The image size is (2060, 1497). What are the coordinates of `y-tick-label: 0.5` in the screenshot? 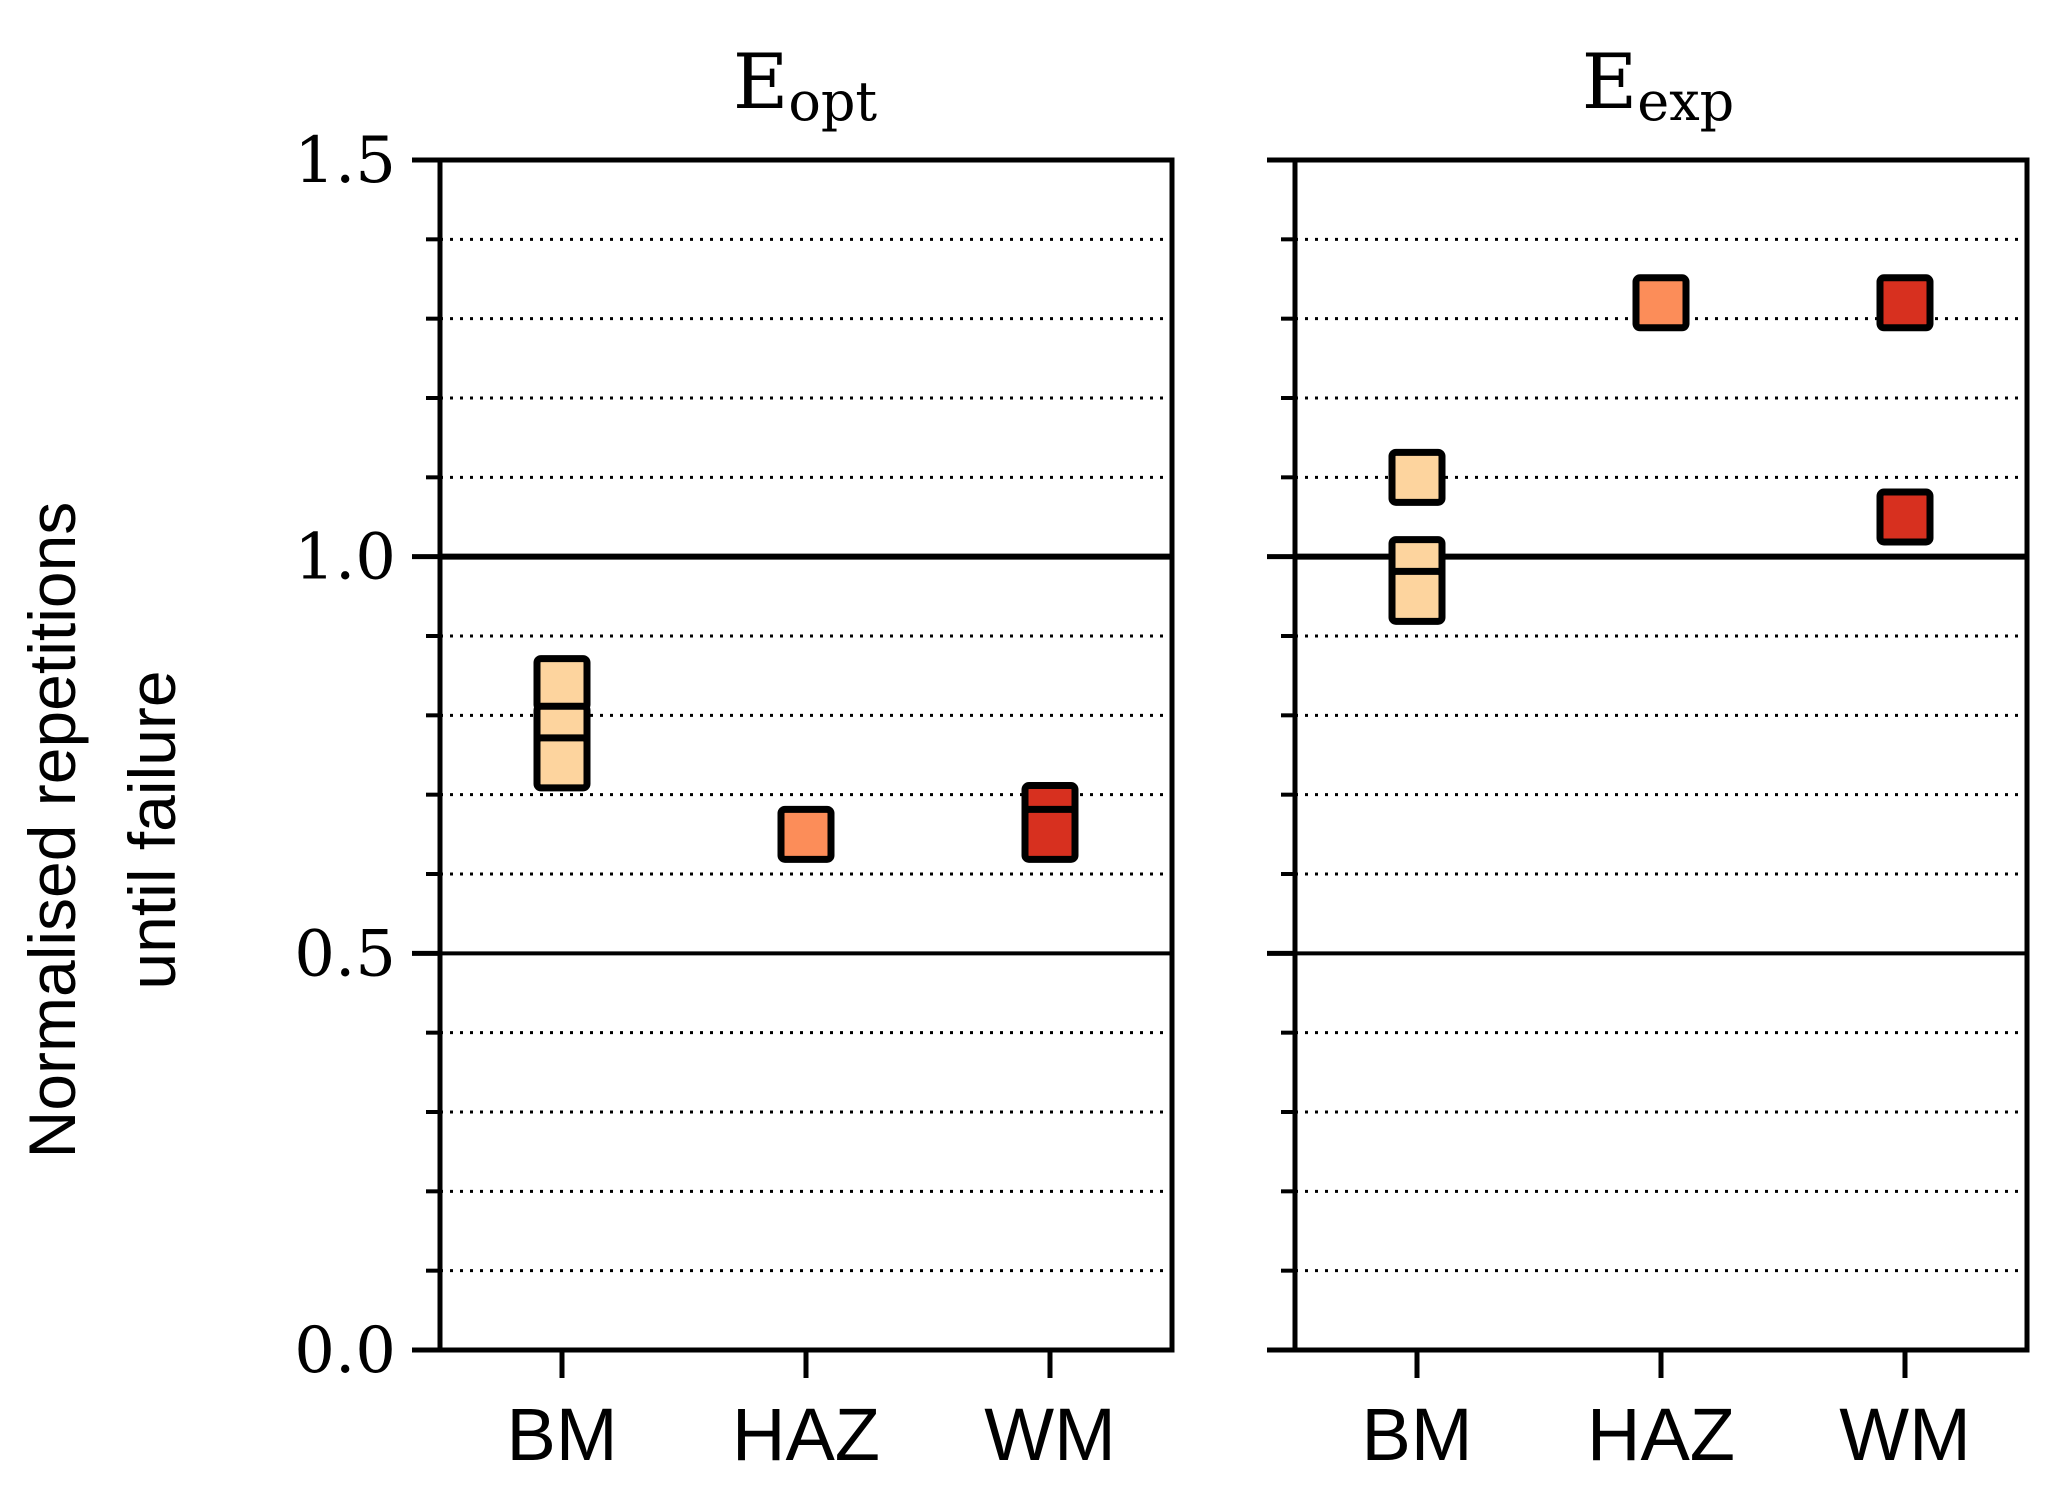 It's located at (345, 954).